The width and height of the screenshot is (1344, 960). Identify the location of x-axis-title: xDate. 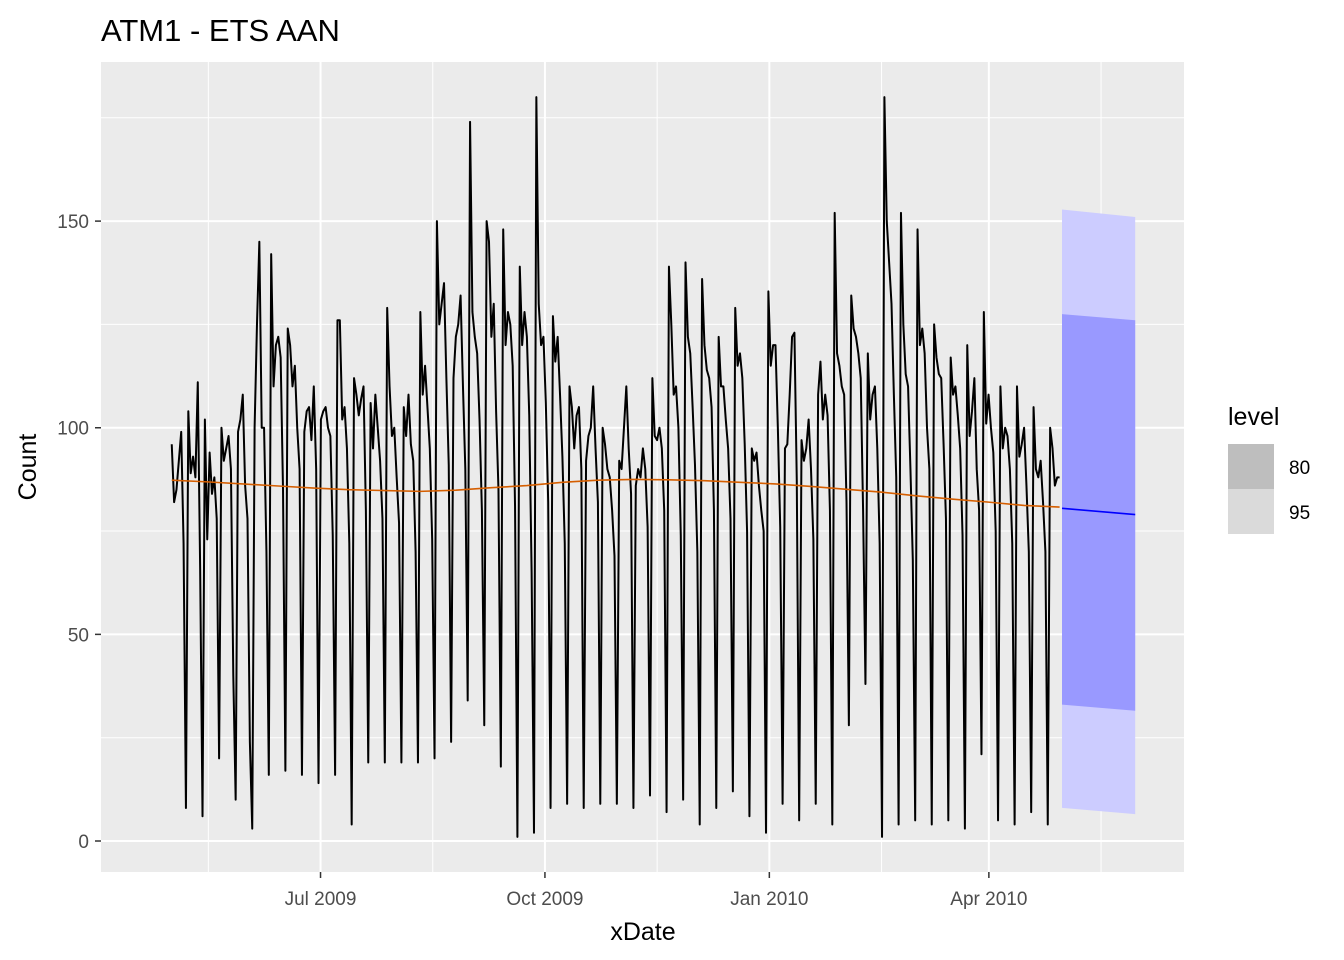
(642, 932).